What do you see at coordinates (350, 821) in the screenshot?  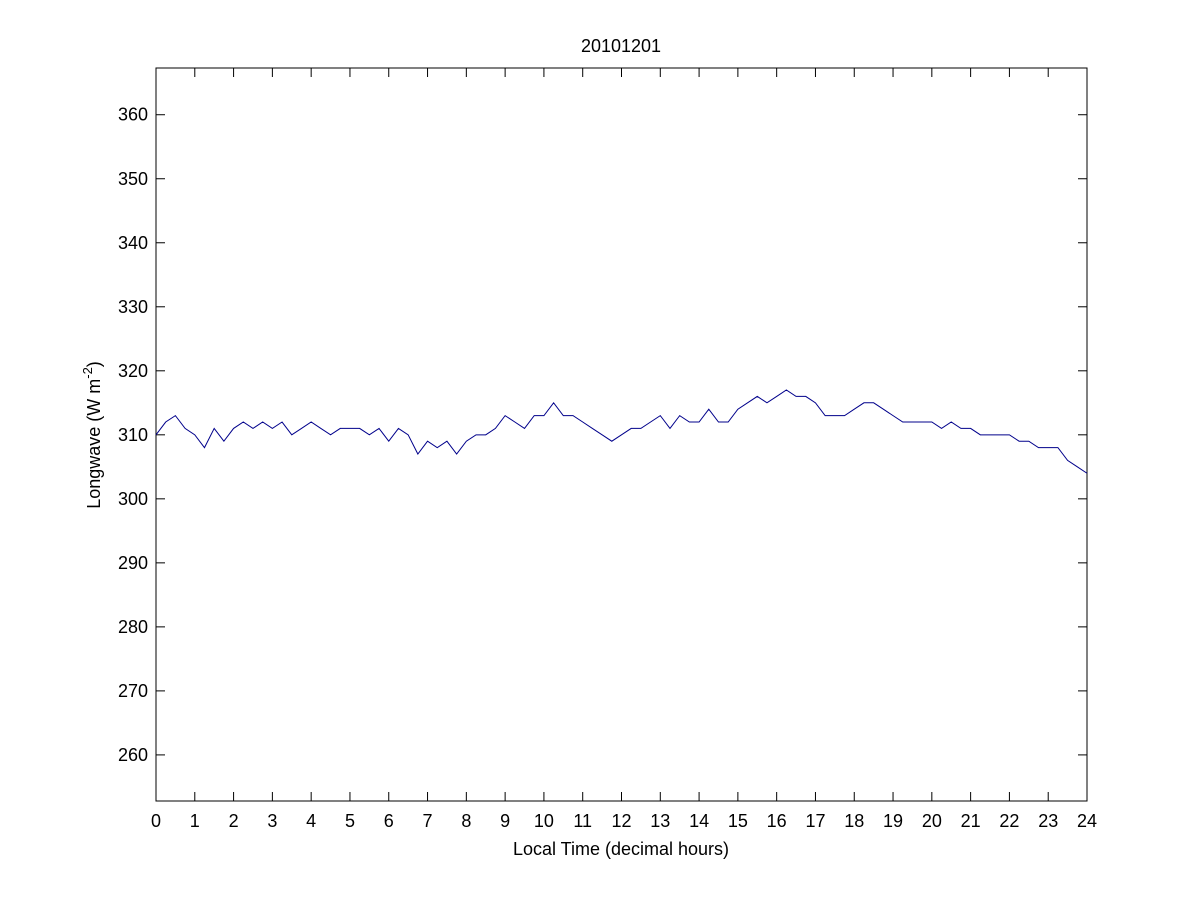 I see `x-tick-label: 5` at bounding box center [350, 821].